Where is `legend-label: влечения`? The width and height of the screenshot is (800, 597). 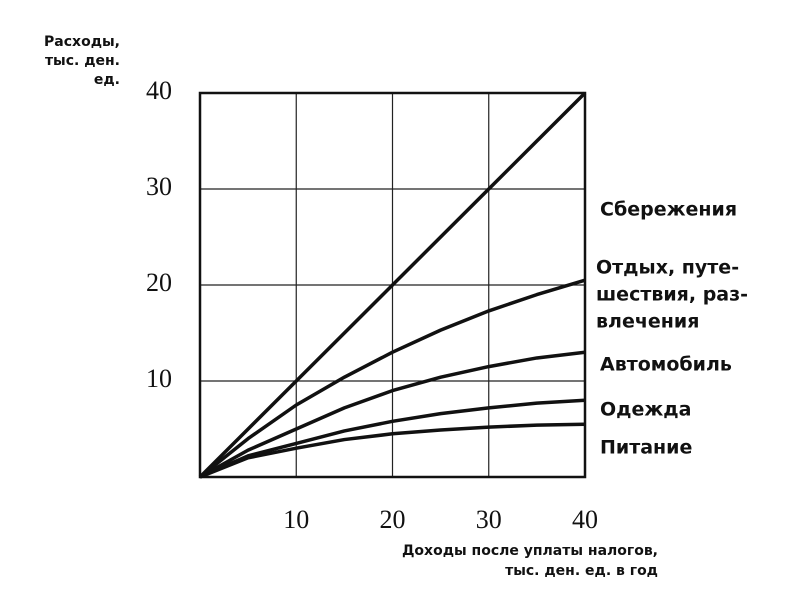
legend-label: влечения is located at coordinates (647, 322).